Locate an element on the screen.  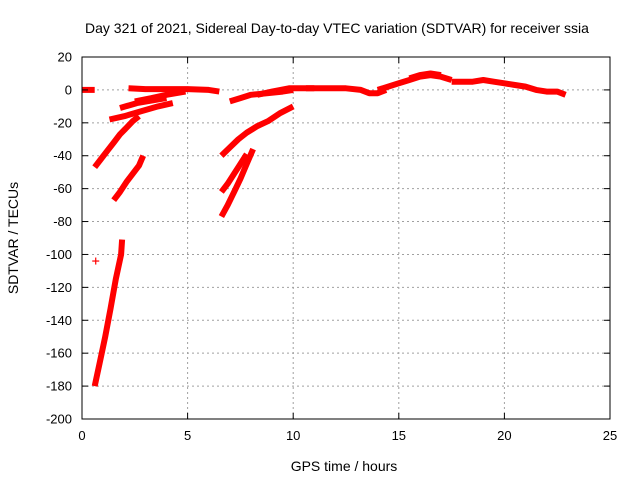
x-axis-title: GPS time / hours is located at coordinates (344, 466).